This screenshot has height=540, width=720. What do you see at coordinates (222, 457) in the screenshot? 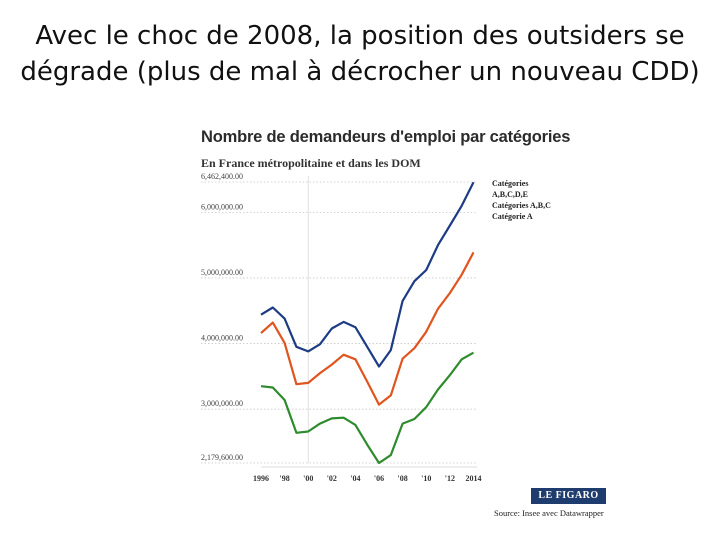
I see `y-tick-label: 2,179,600.00` at bounding box center [222, 457].